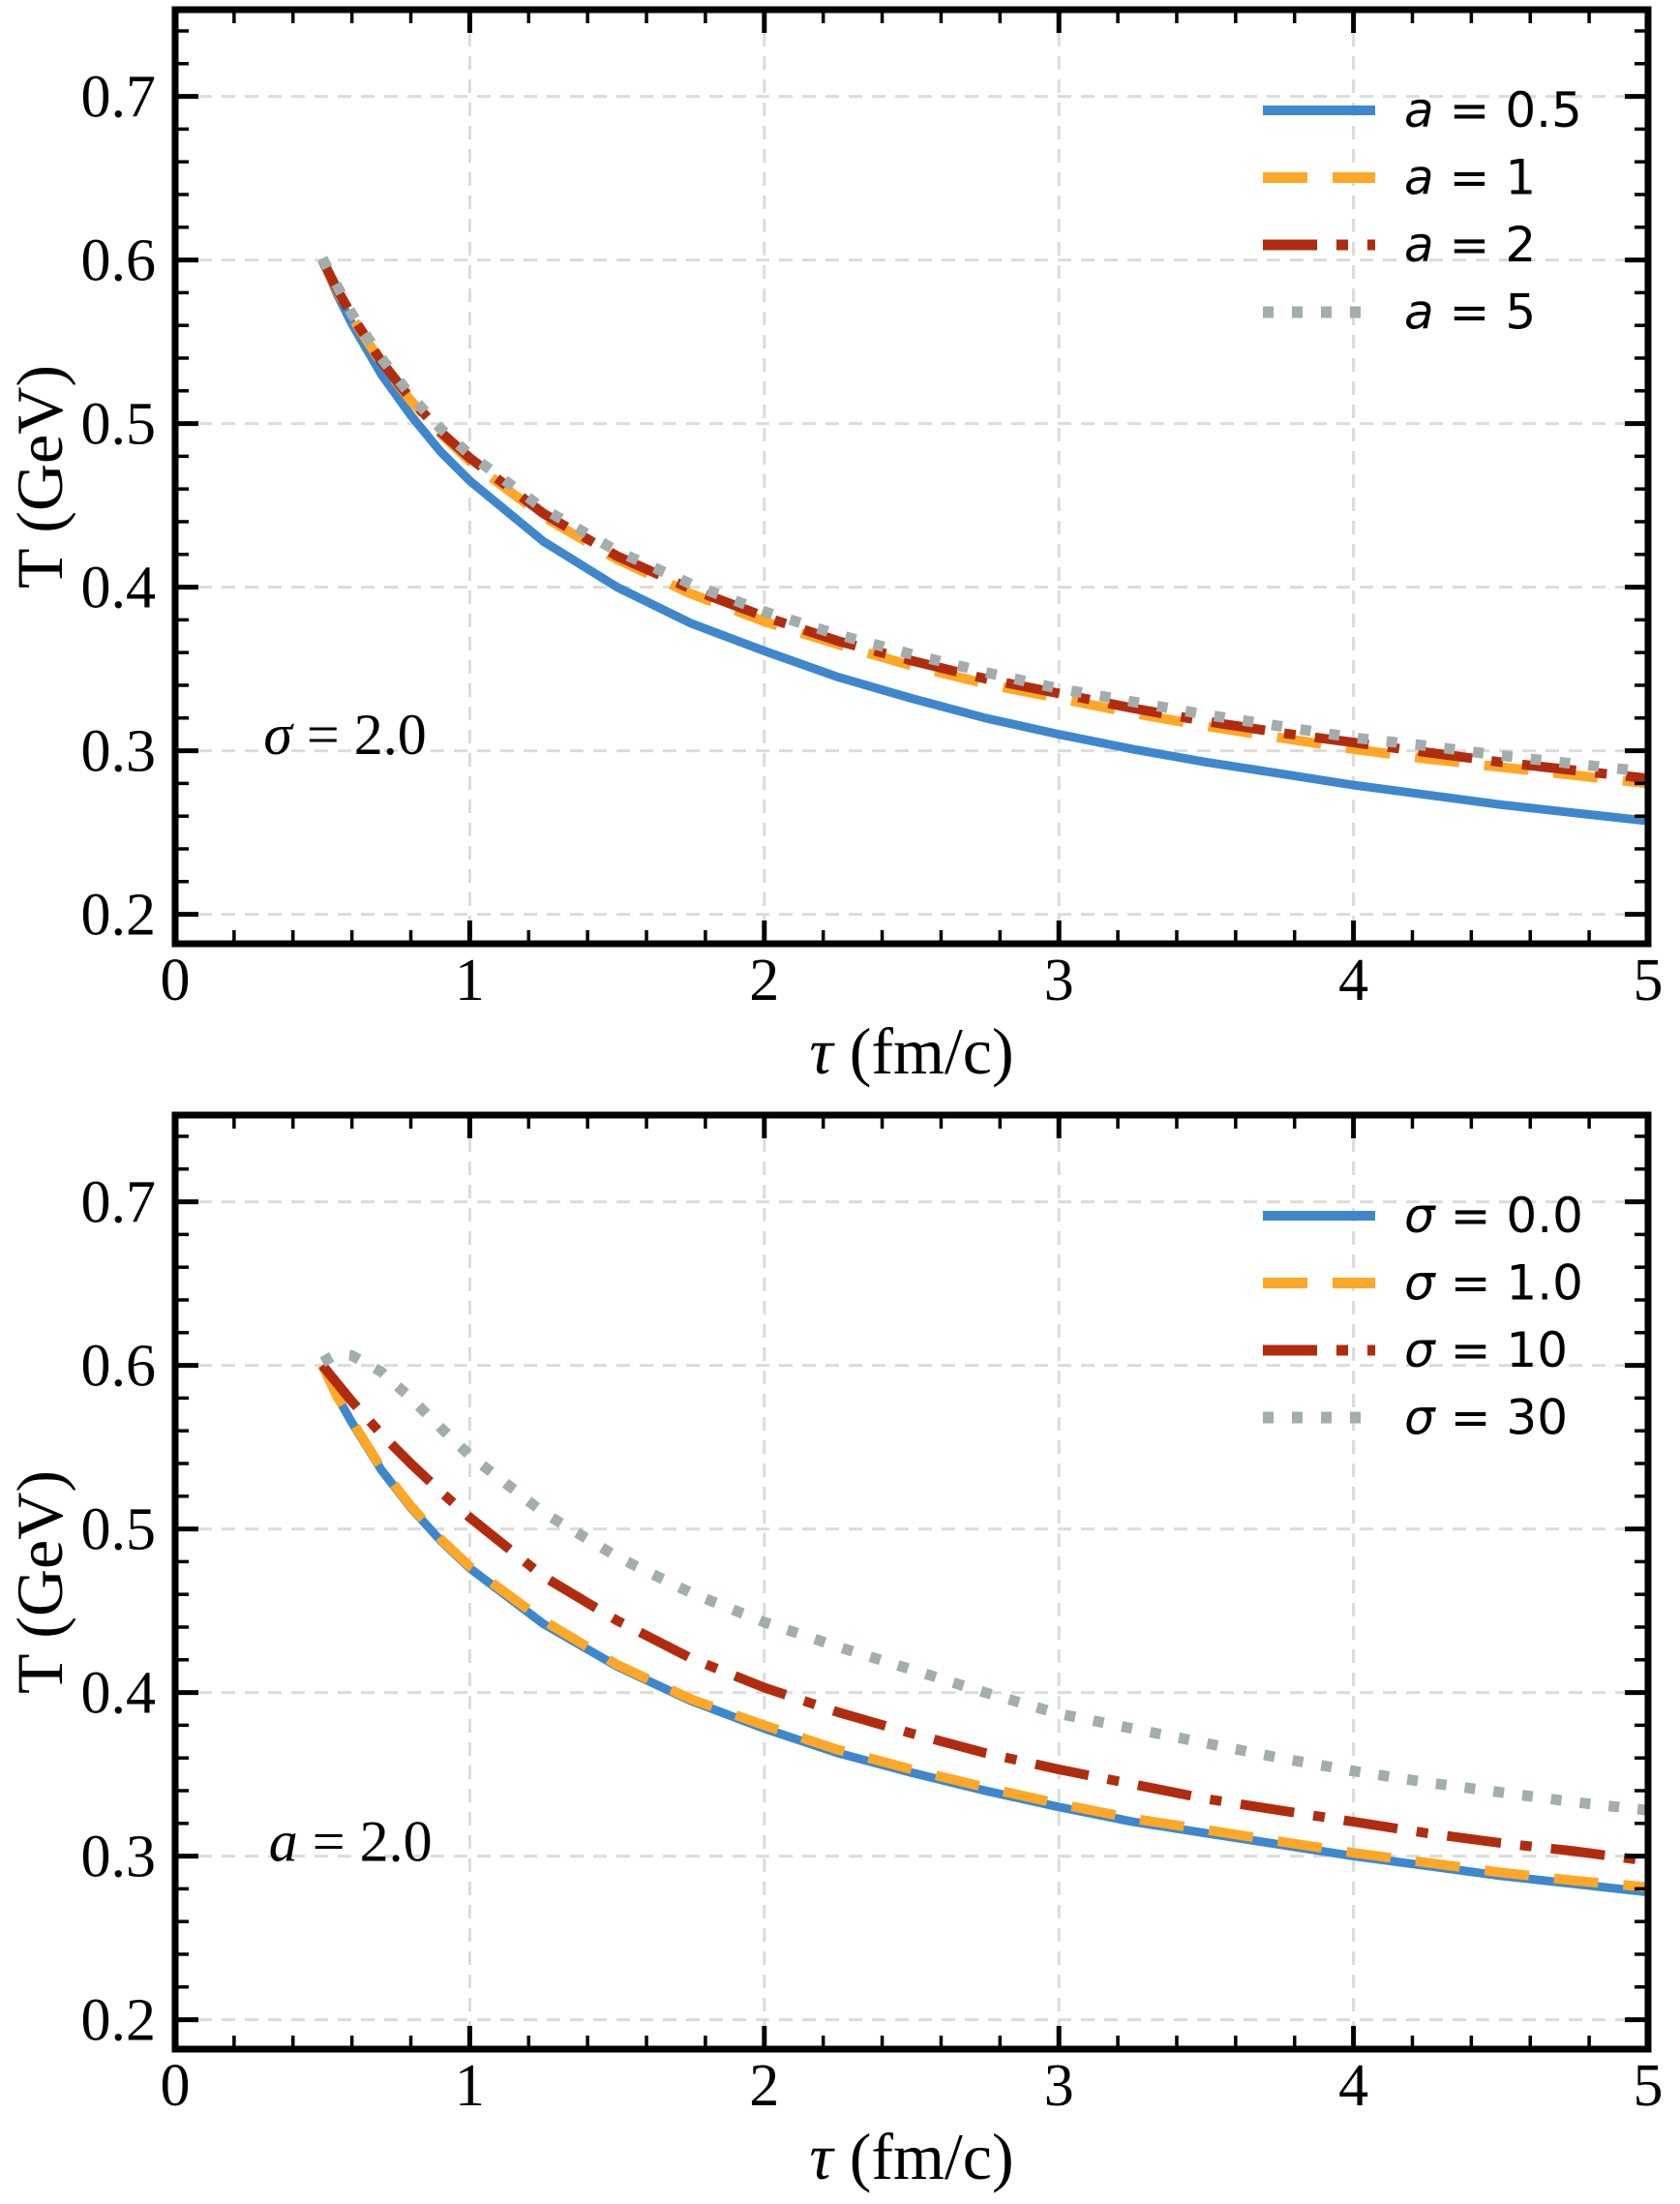  What do you see at coordinates (1493, 110) in the screenshot?
I see `legend-label: a = 0.5` at bounding box center [1493, 110].